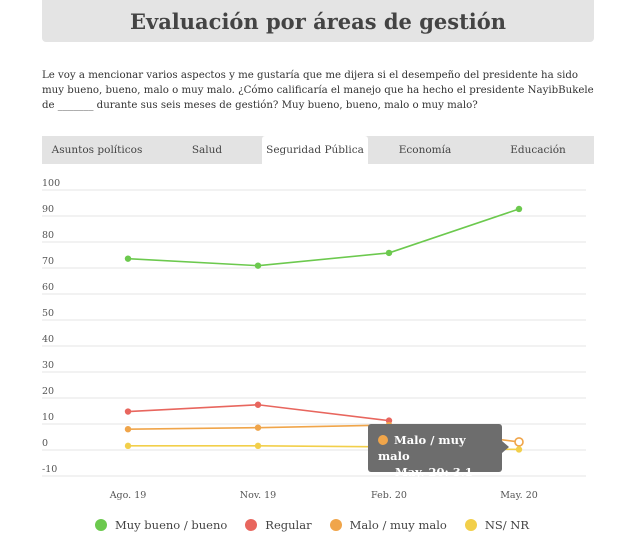  I want to click on legend-item-ns-nr: NS/ NR, so click(497, 525).